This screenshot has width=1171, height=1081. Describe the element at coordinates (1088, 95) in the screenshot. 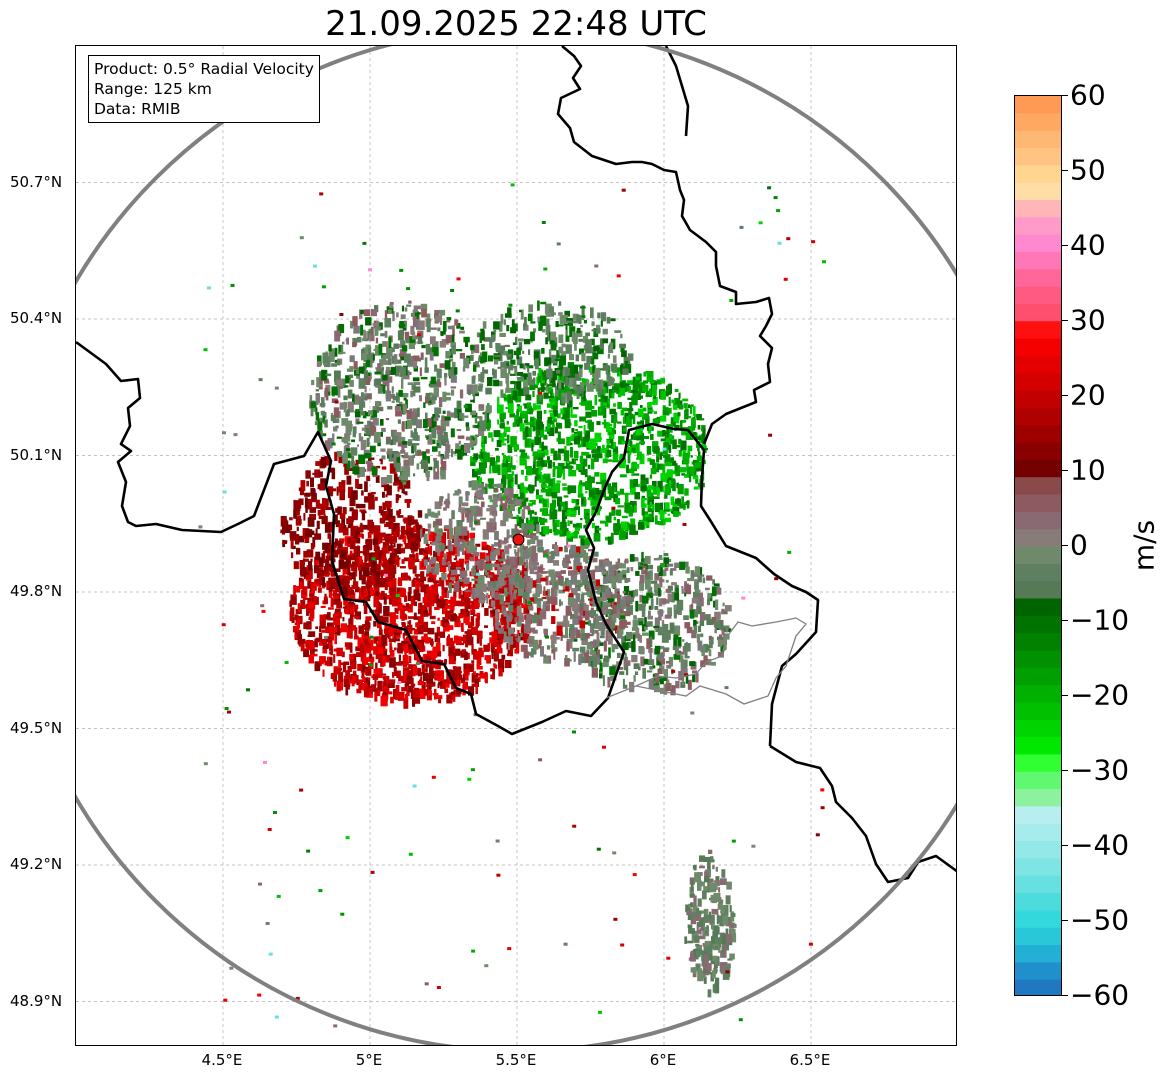

I see `colorbar-tick-label: 60` at that location.